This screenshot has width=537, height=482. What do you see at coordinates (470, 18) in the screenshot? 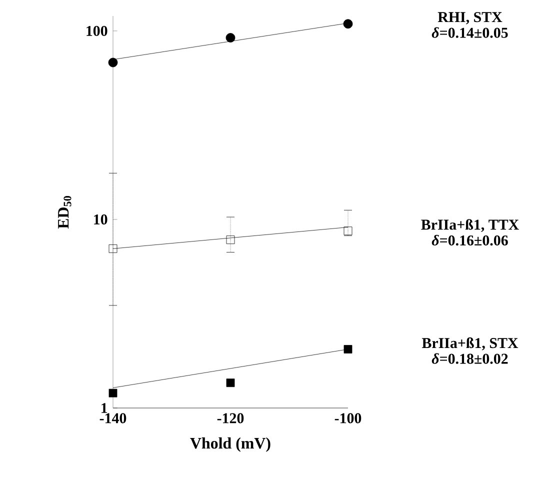
I see `text: RHI, STX` at bounding box center [470, 18].